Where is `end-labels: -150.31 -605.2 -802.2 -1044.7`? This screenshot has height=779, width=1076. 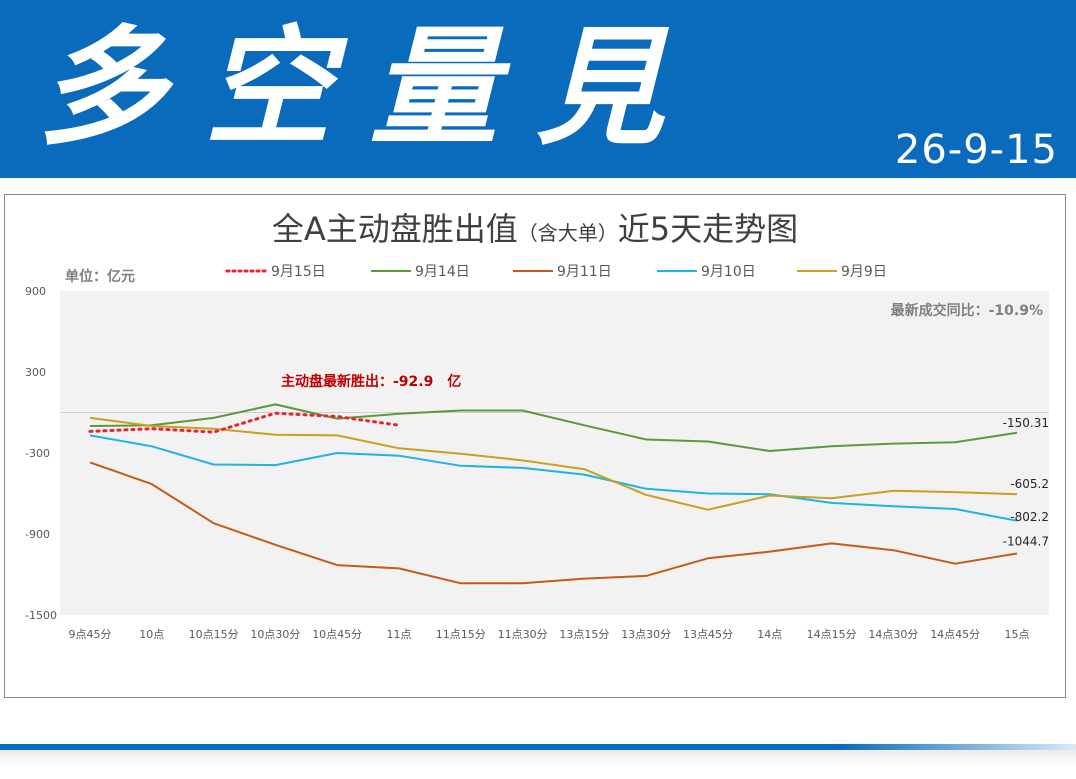 end-labels: -150.31 -605.2 -802.2 -1044.7 is located at coordinates (1026, 482).